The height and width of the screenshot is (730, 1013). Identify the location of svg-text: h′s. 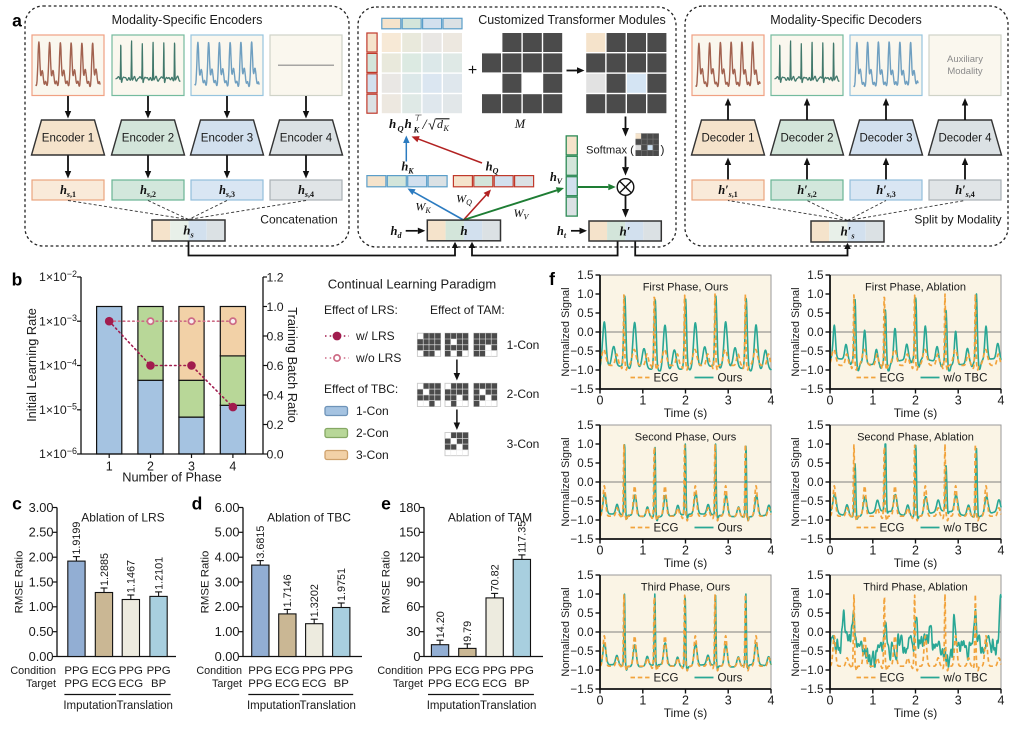
(847, 232).